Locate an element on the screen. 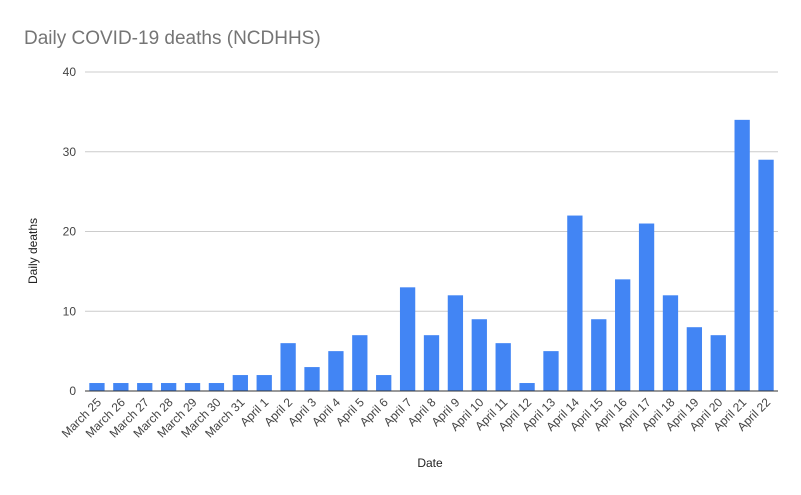  y-tick-label: 30 is located at coordinates (70, 152).